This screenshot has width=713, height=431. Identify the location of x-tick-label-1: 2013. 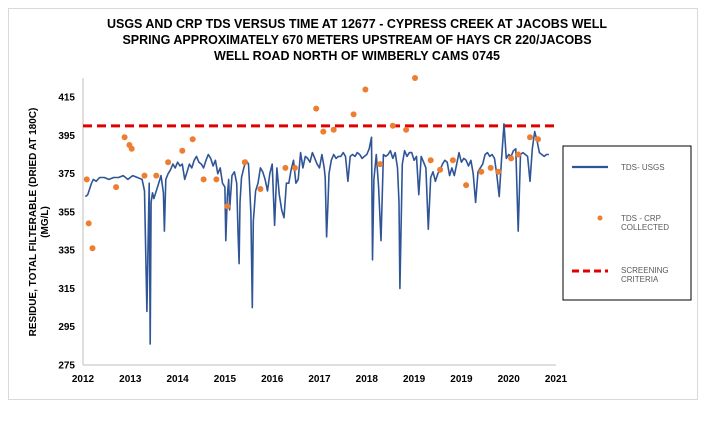
(130, 379).